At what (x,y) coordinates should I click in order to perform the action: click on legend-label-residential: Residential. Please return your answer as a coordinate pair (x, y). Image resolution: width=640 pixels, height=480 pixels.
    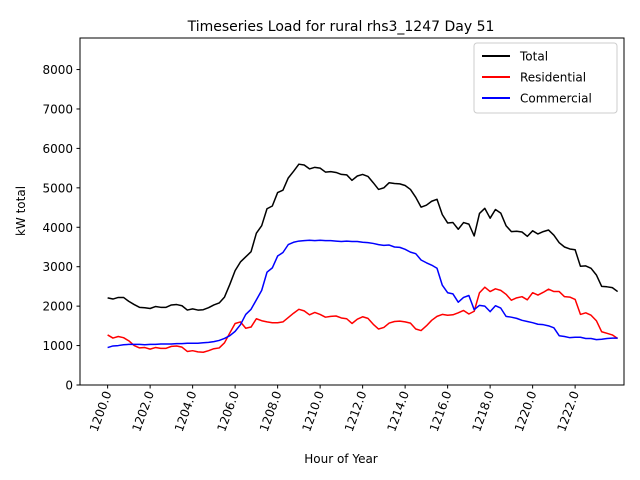
    Looking at the image, I should click on (553, 78).